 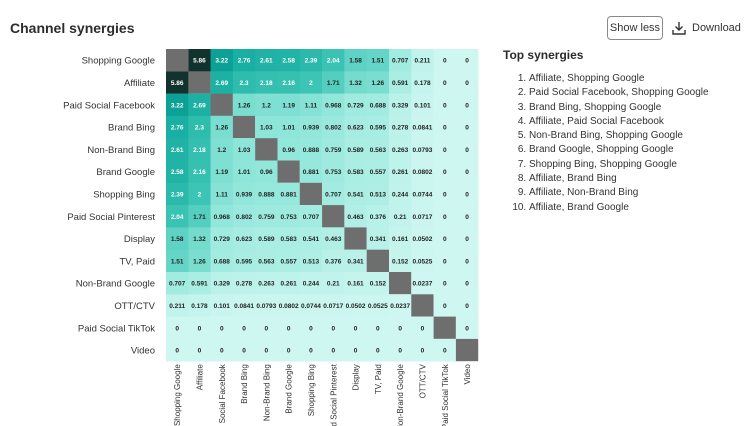 I want to click on cell-value: 0.0502, so click(x=356, y=306).